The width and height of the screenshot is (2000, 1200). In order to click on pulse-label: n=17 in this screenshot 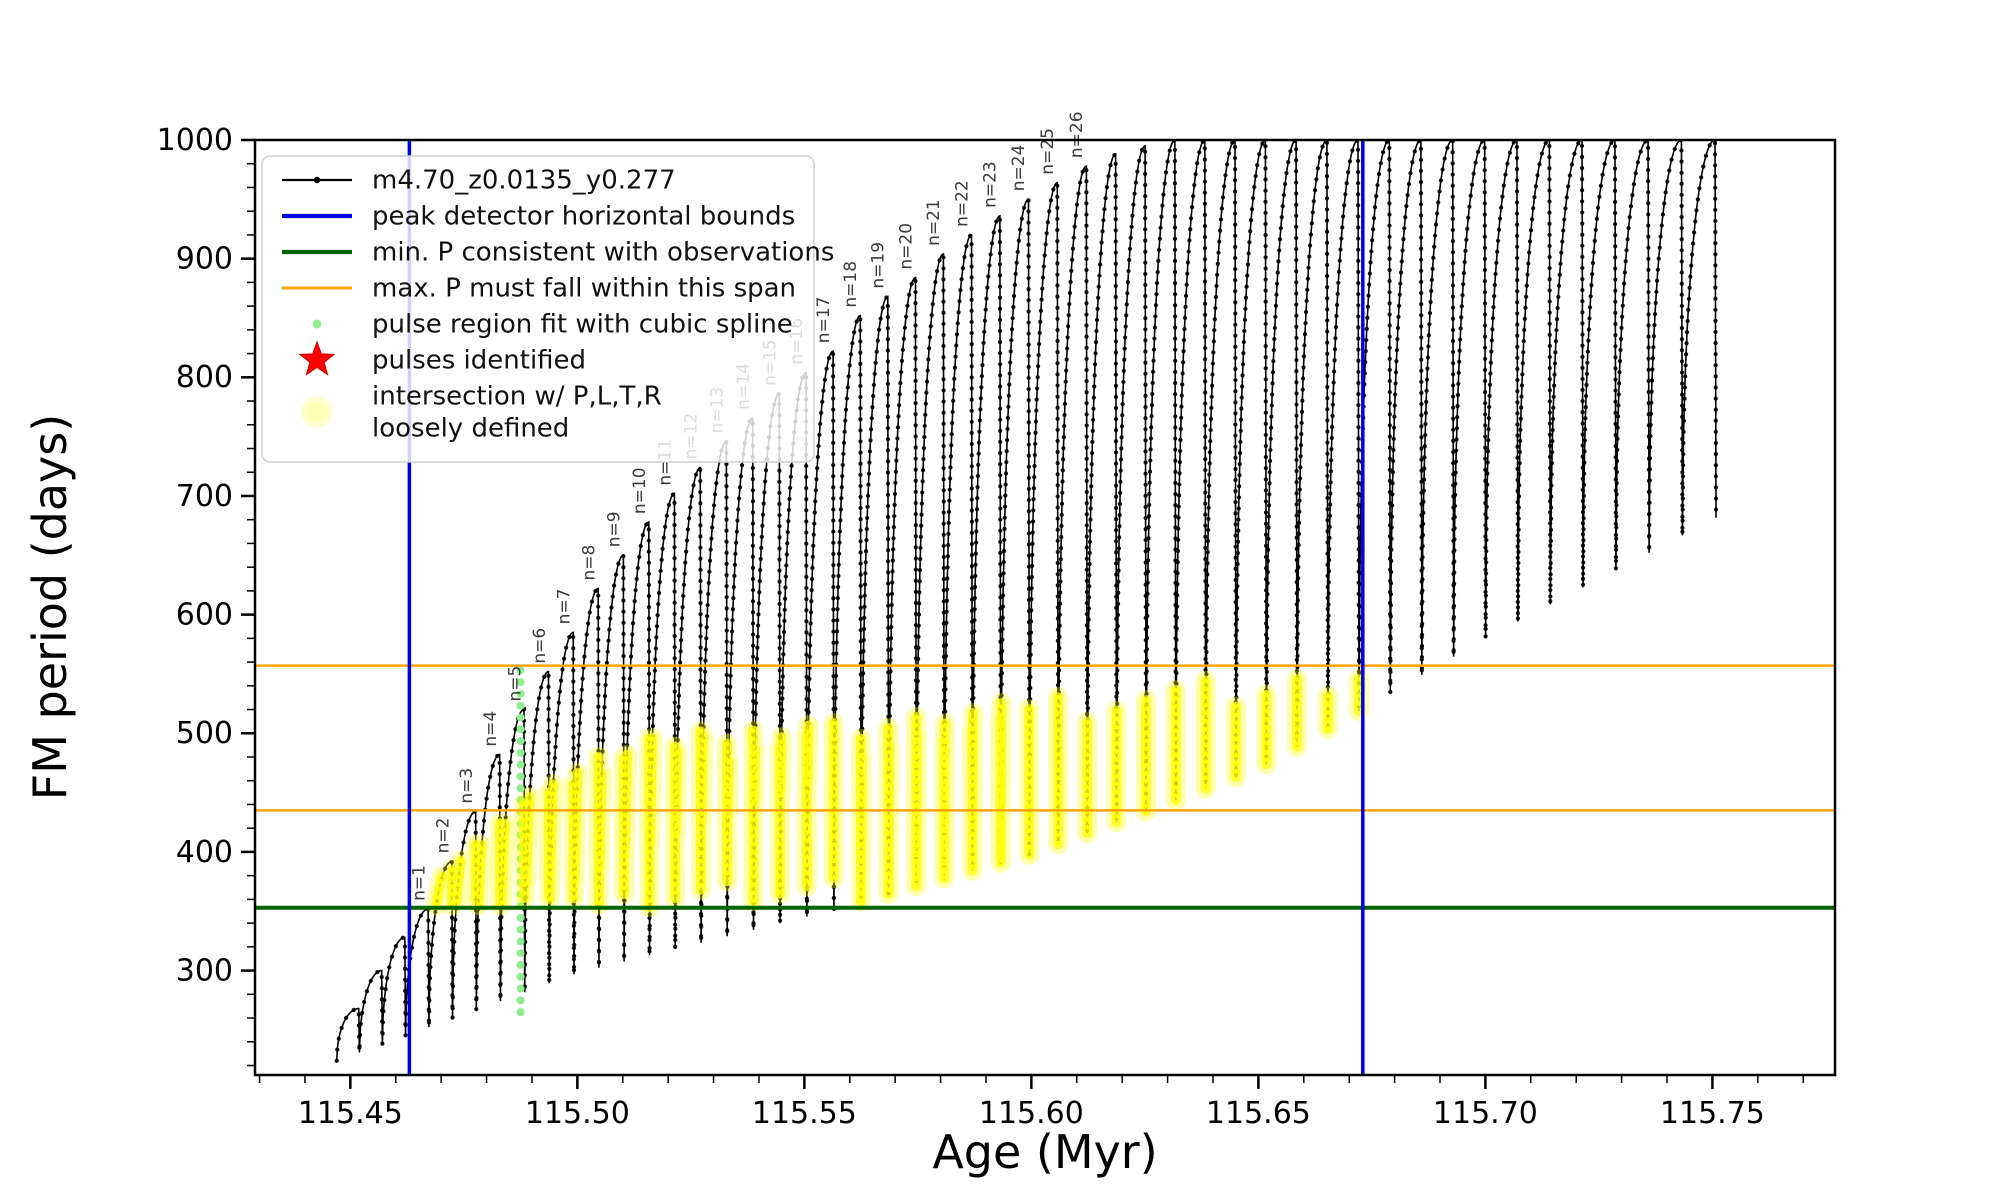, I will do `click(824, 320)`.